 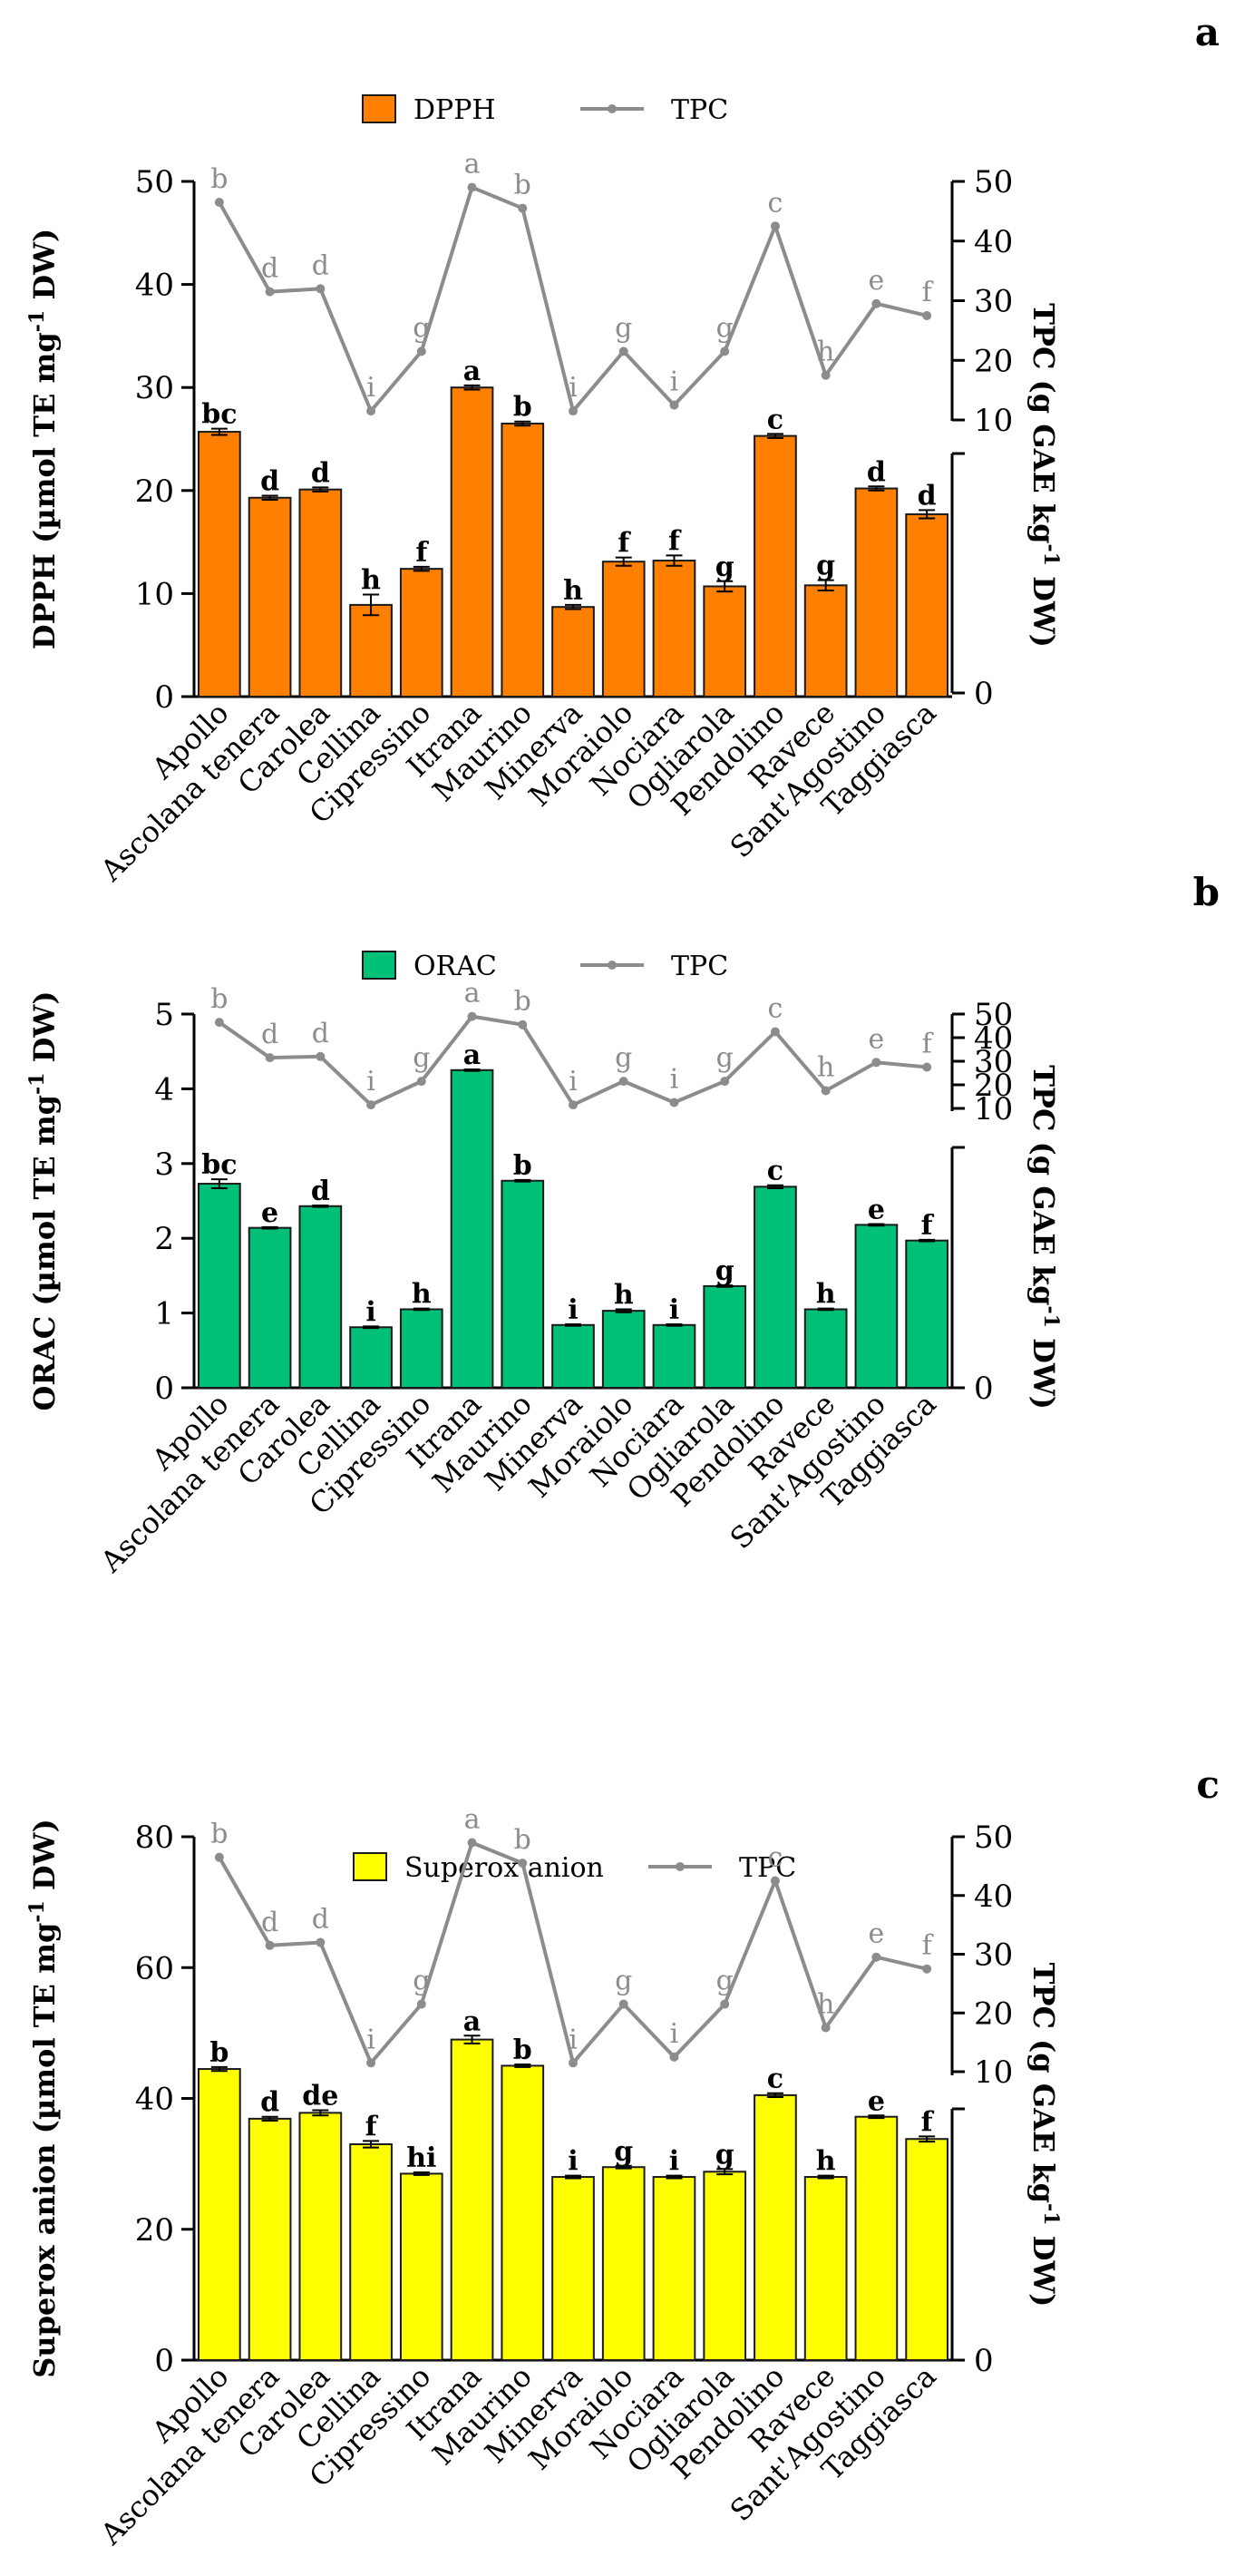 I want to click on left-tick-label: 50, so click(x=154, y=182).